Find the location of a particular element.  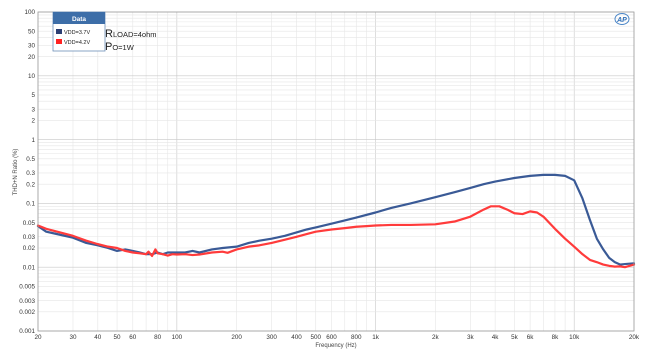

y-tick-label: 10 is located at coordinates (32, 76).